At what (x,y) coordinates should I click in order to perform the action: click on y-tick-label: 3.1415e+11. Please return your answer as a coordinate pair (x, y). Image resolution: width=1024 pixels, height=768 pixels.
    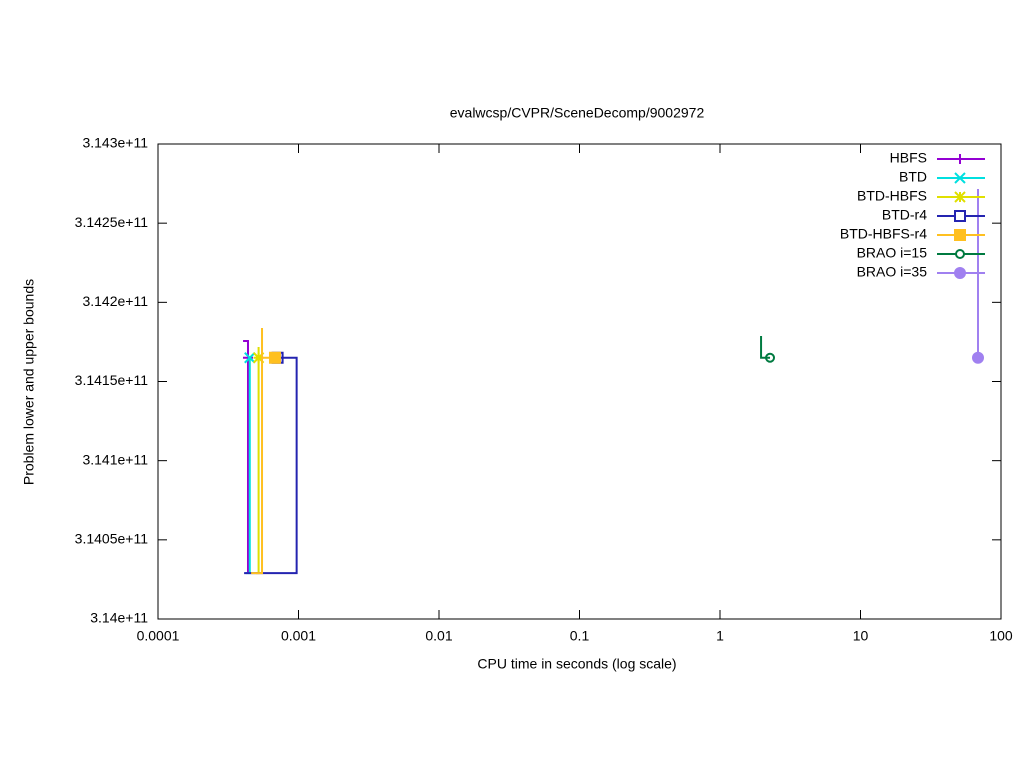
    Looking at the image, I should click on (112, 380).